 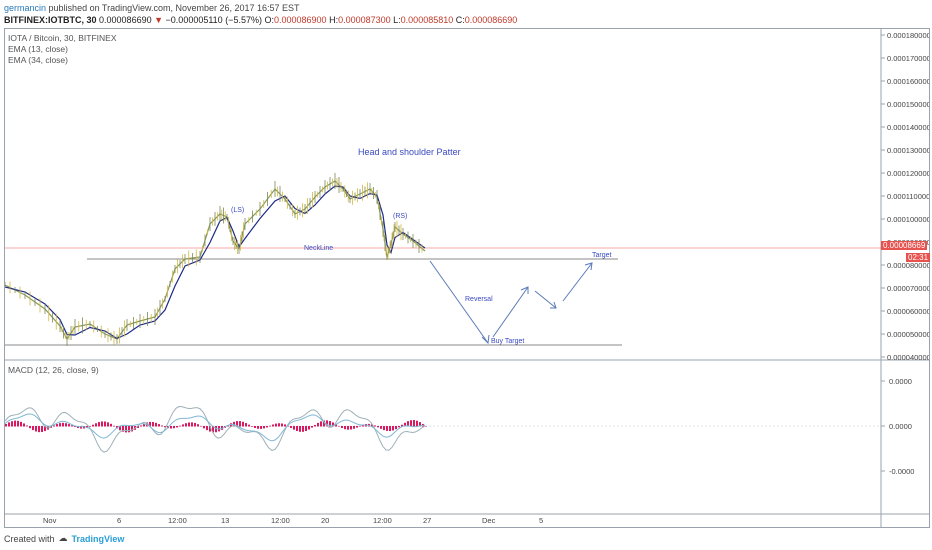 I want to click on close-value: 0.000086690, so click(x=491, y=20).